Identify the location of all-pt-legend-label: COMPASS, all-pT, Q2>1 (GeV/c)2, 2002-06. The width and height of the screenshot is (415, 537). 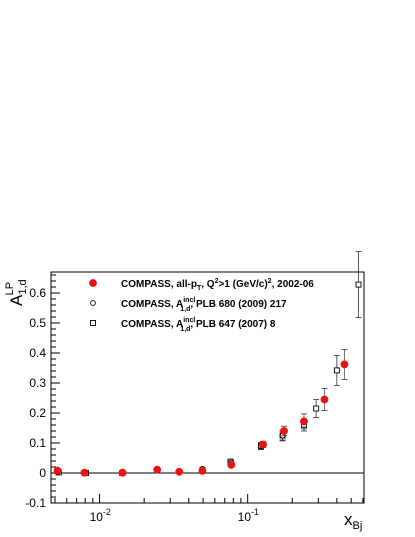
(217, 285).